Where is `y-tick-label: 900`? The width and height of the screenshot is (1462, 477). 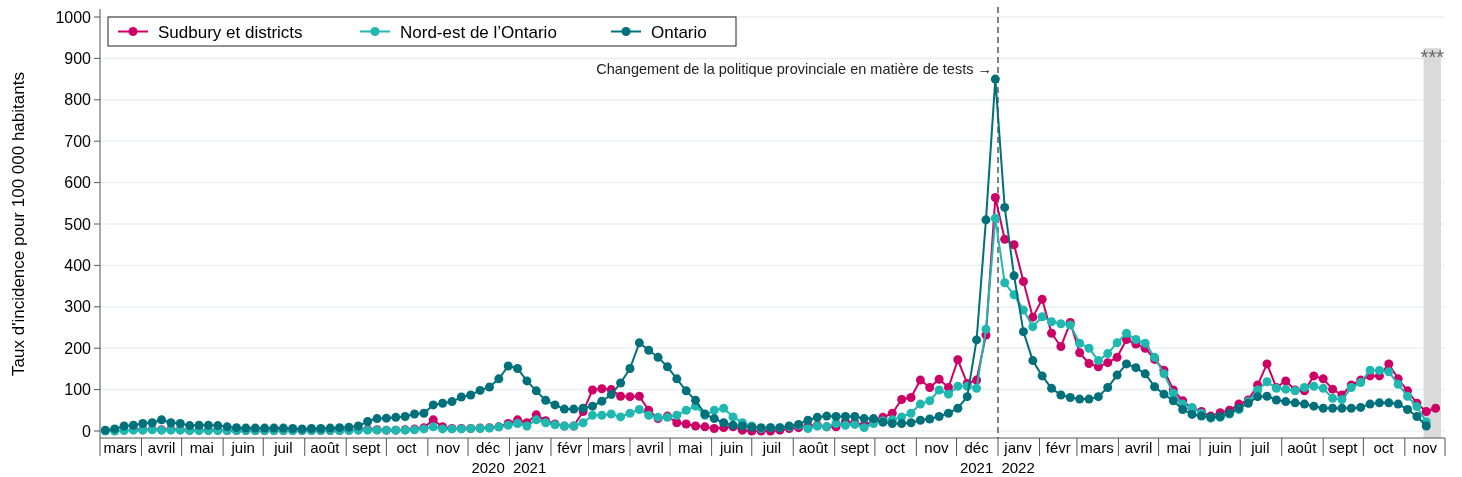
y-tick-label: 900 is located at coordinates (78, 58).